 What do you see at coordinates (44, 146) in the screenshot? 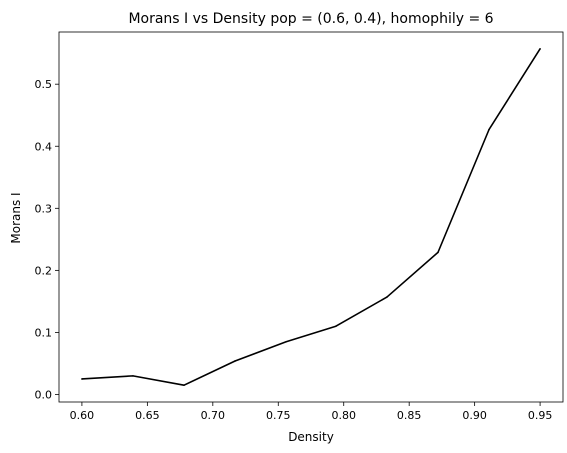
I see `y-tick-label: 0.4` at bounding box center [44, 146].